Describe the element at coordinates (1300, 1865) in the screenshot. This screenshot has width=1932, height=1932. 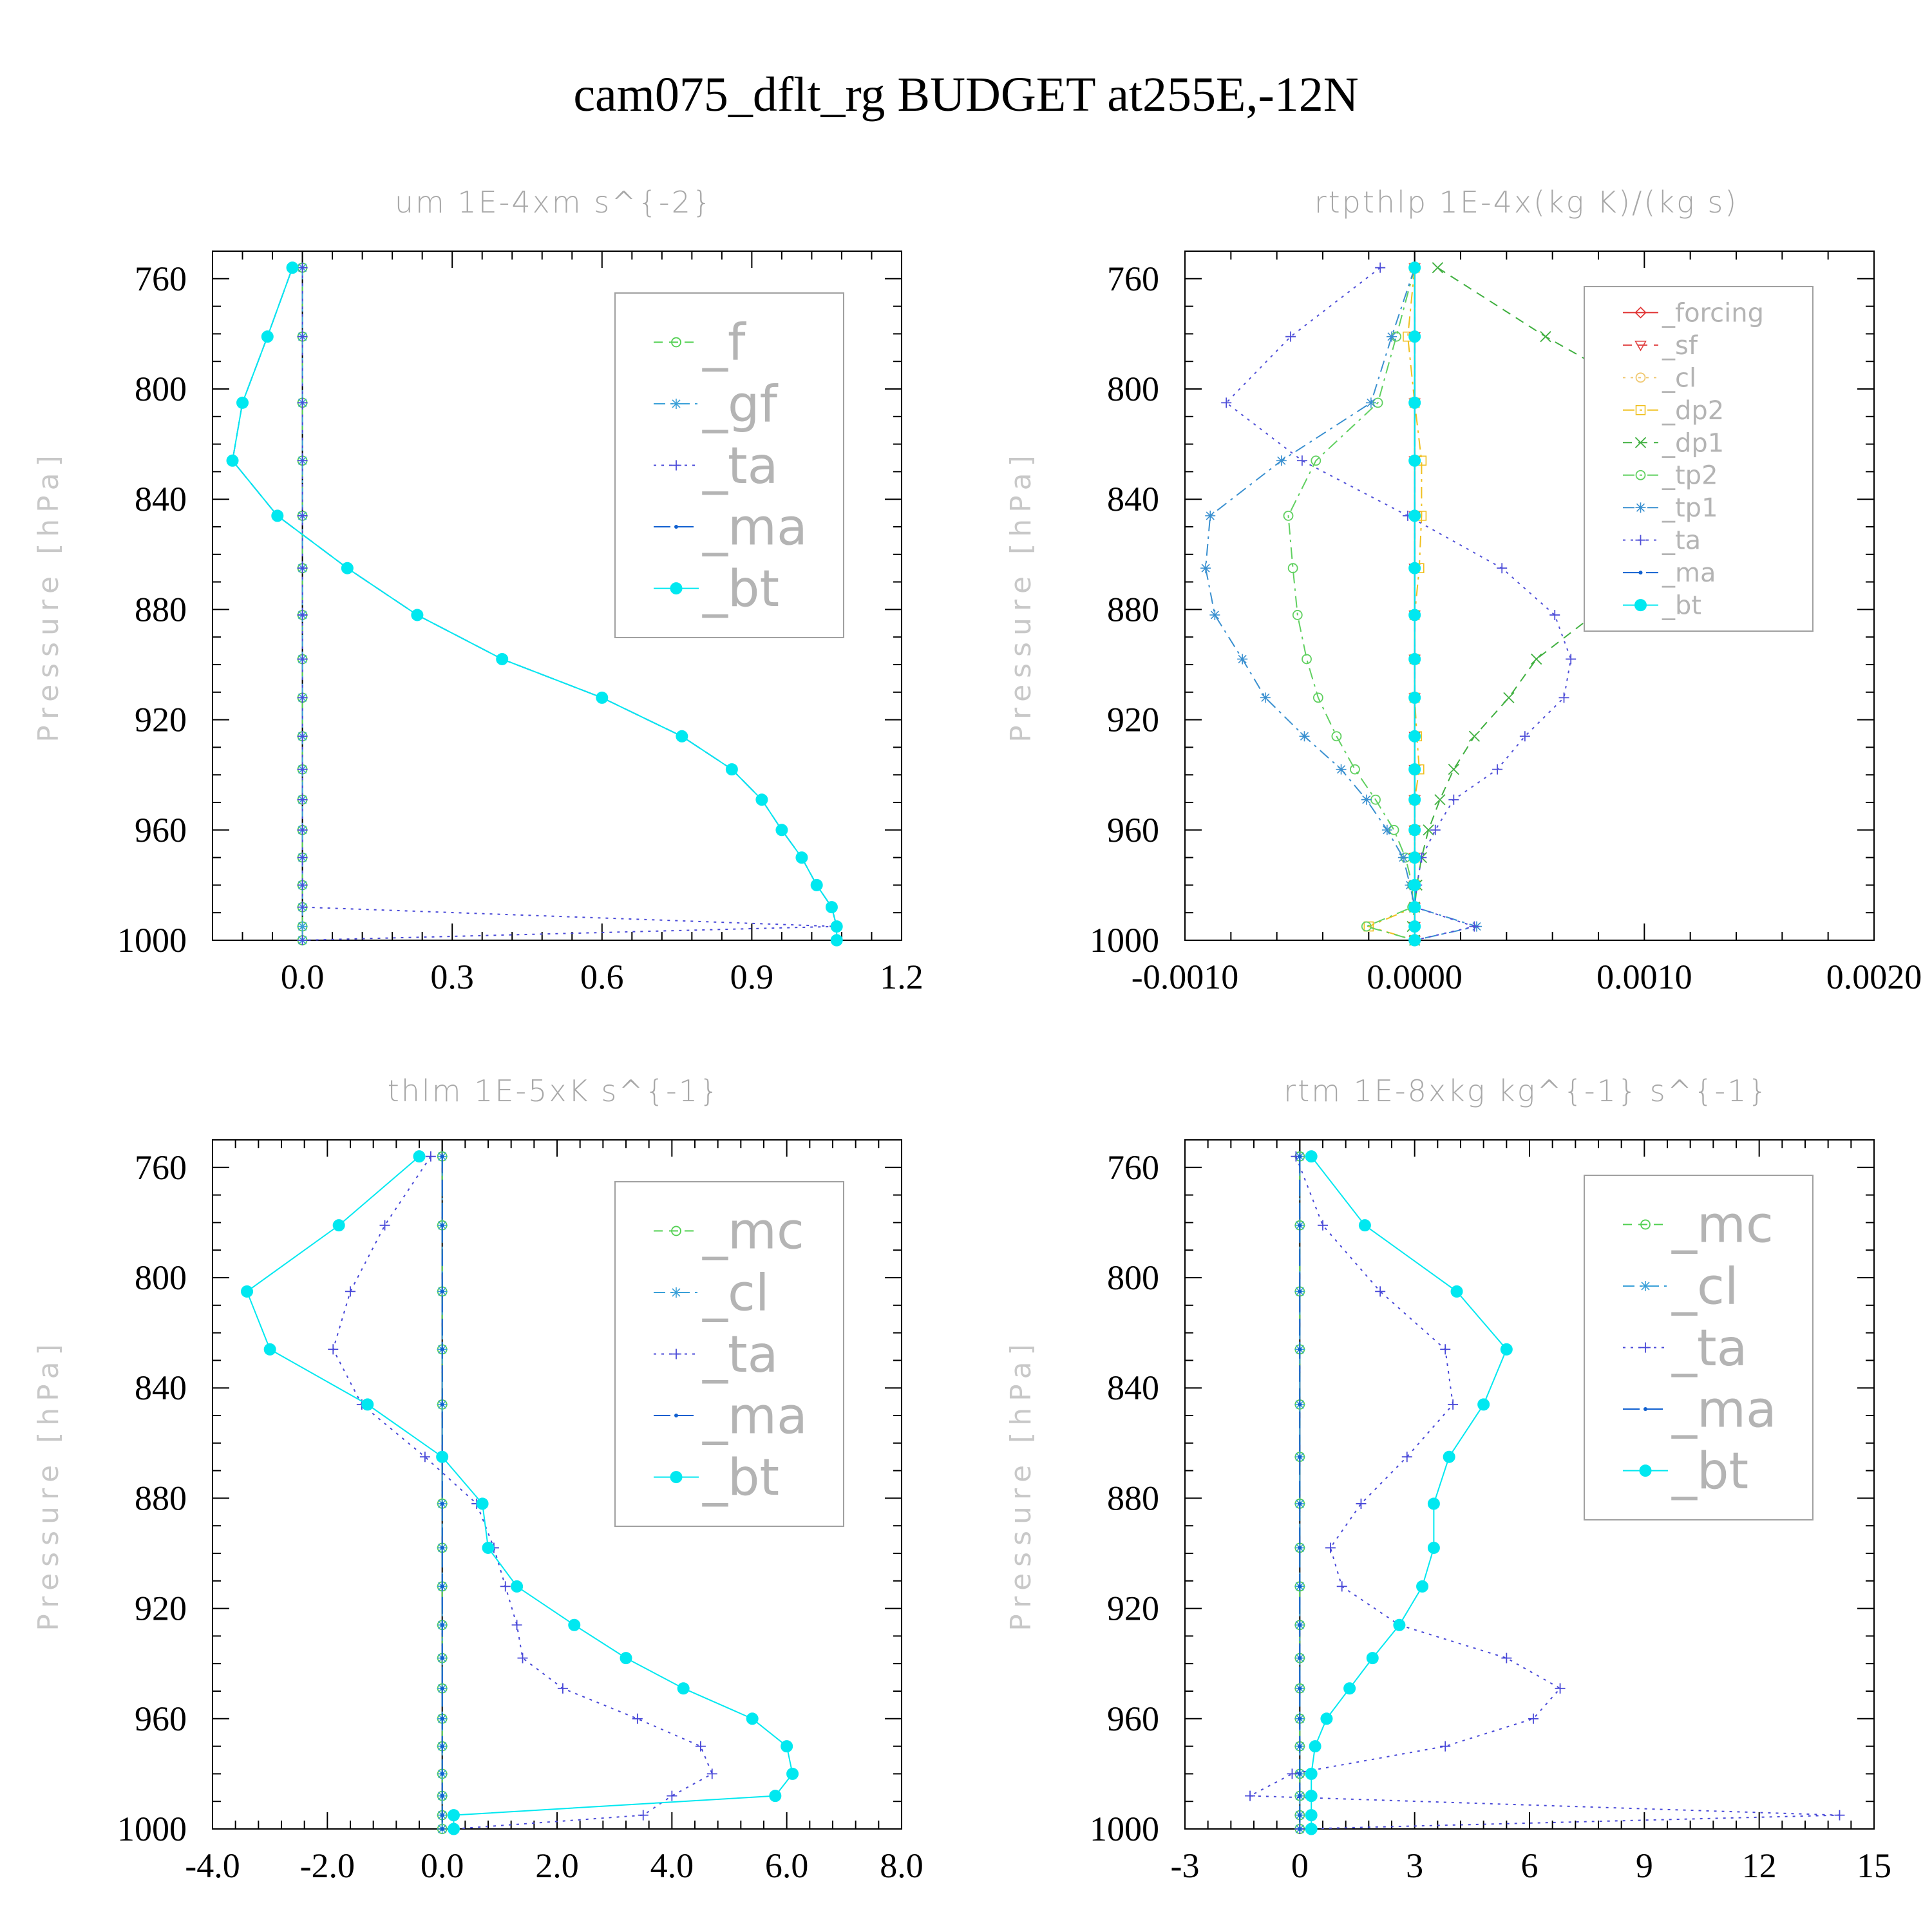
I see `x-tick-label: 0` at that location.